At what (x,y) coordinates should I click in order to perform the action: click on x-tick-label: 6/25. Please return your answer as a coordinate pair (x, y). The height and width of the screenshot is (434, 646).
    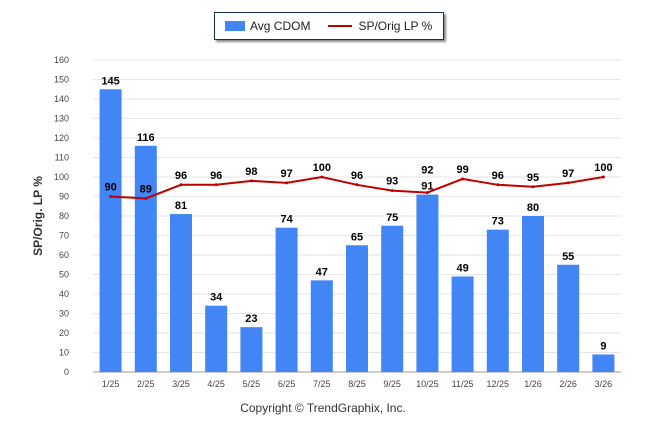
    Looking at the image, I should click on (287, 384).